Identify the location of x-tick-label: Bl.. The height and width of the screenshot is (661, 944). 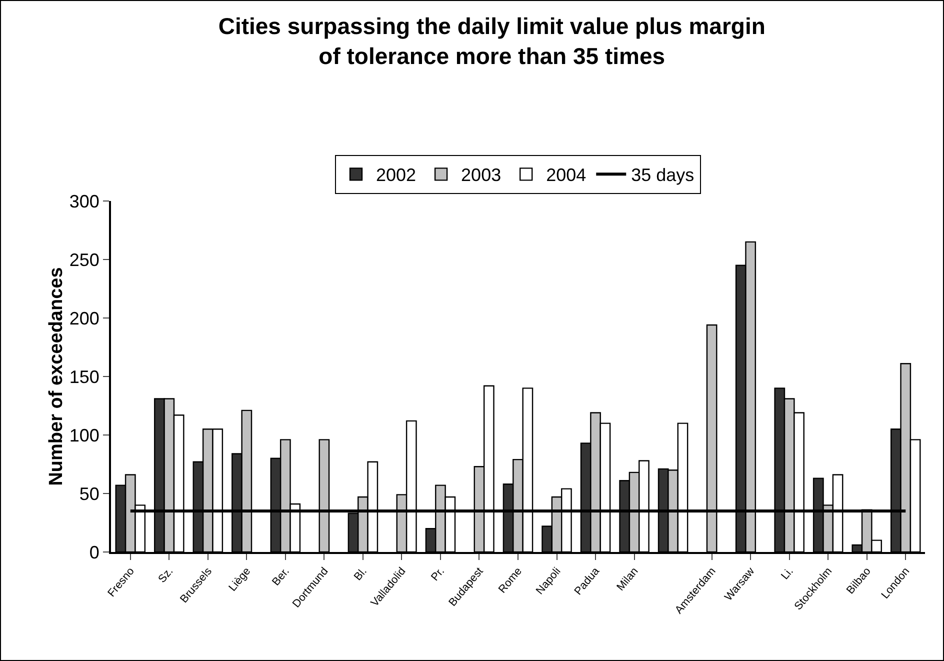
(361, 574).